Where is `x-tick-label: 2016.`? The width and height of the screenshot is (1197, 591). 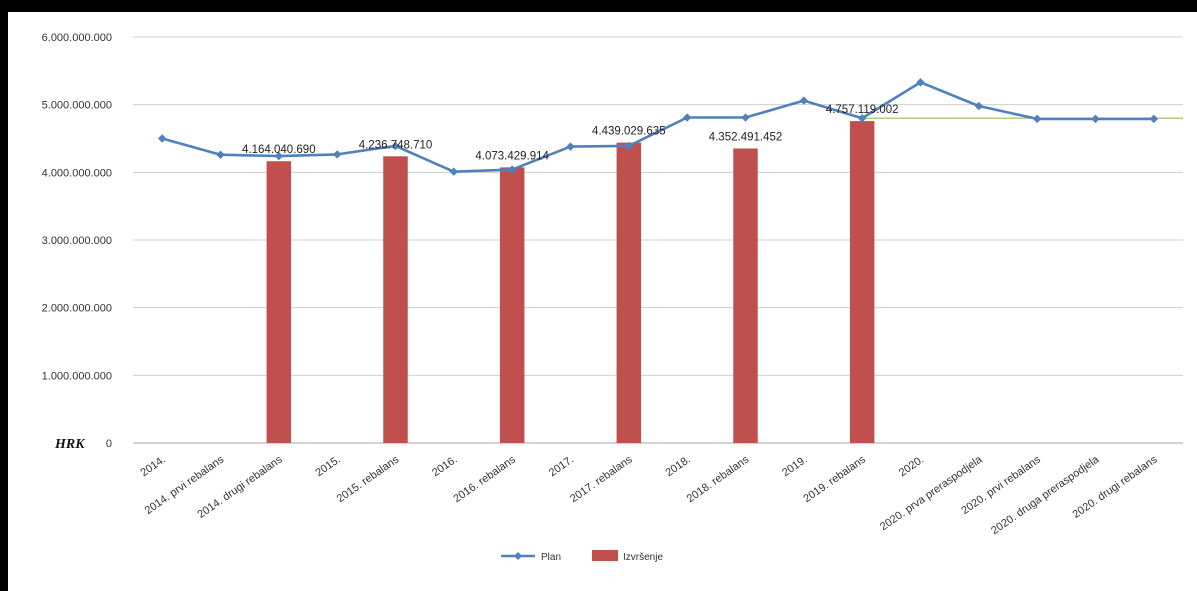 x-tick-label: 2016. is located at coordinates (444, 467).